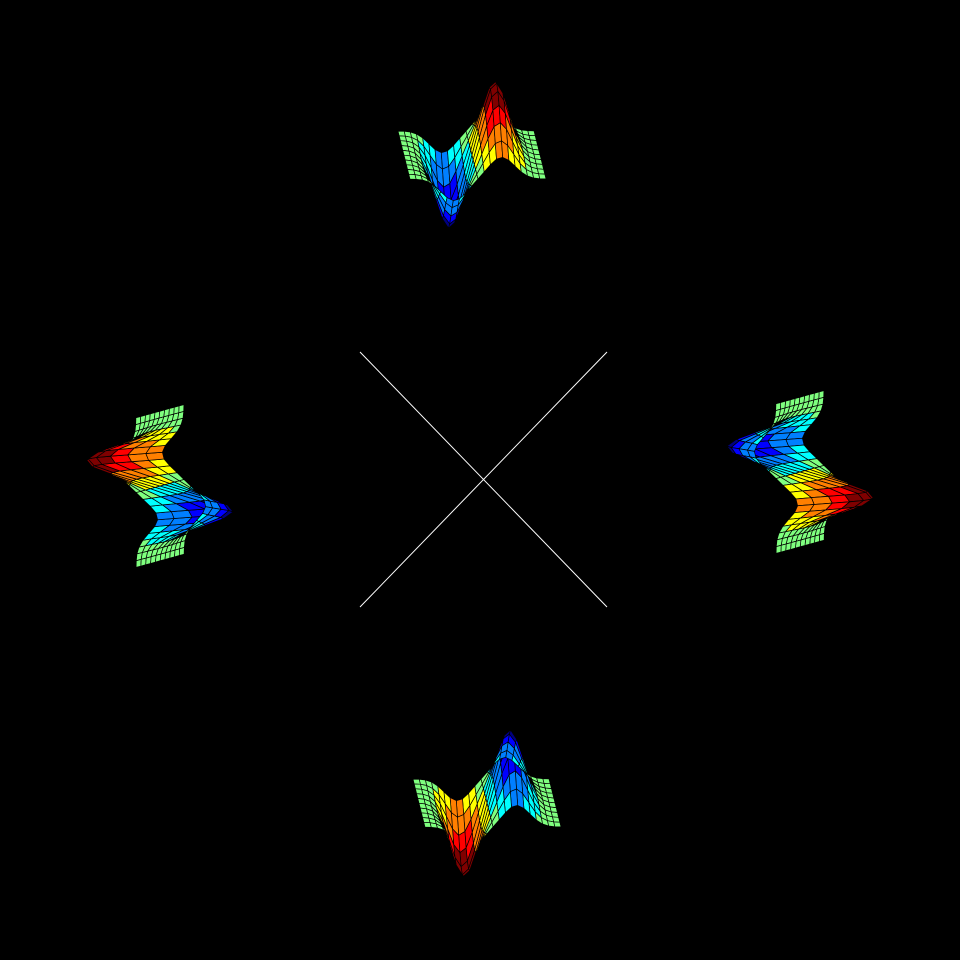 The height and width of the screenshot is (960, 960). I want to click on surface-plot-view-bottom, so click(487, 803).